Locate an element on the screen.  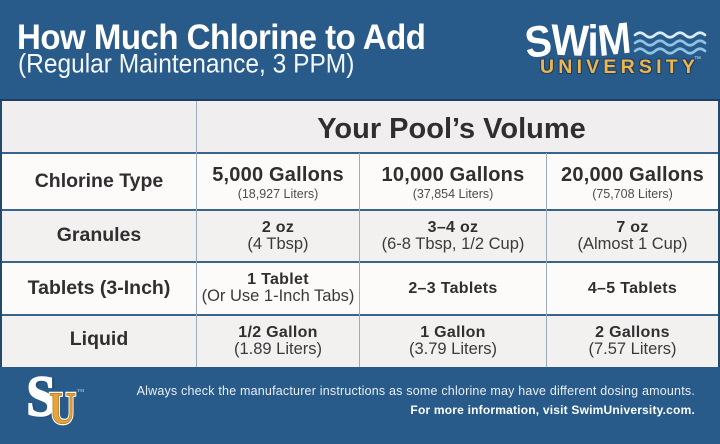
svg-text: TM is located at coordinates (81, 390).